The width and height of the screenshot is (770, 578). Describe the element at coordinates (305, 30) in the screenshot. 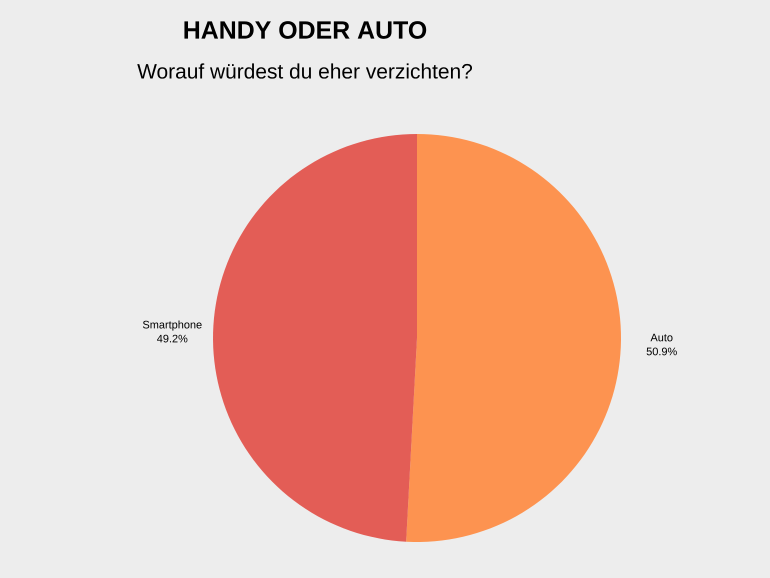

I see `chart-title: HANDY ODER AUTO` at that location.